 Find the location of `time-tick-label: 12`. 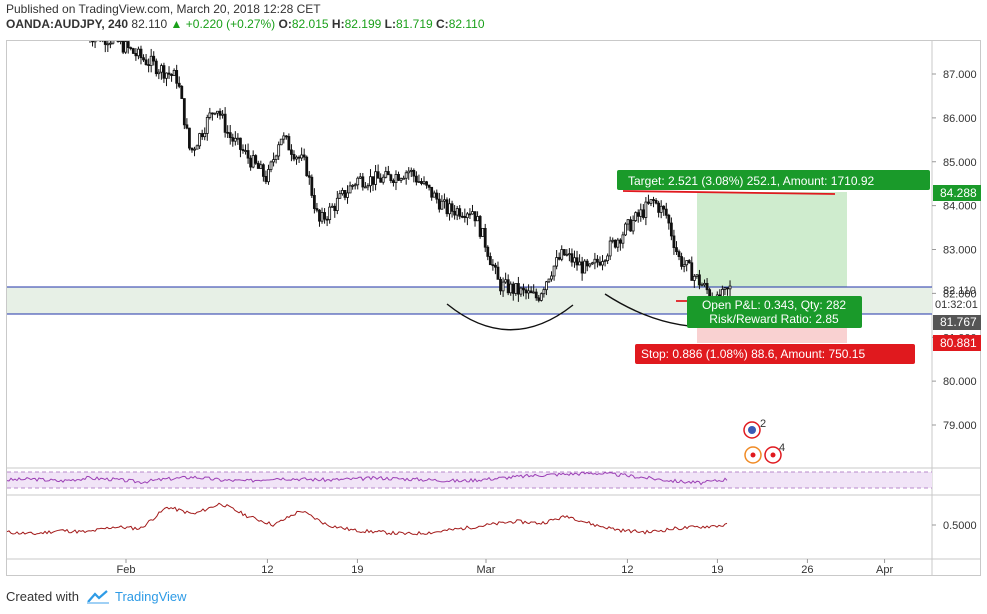

time-tick-label: 12 is located at coordinates (627, 570).